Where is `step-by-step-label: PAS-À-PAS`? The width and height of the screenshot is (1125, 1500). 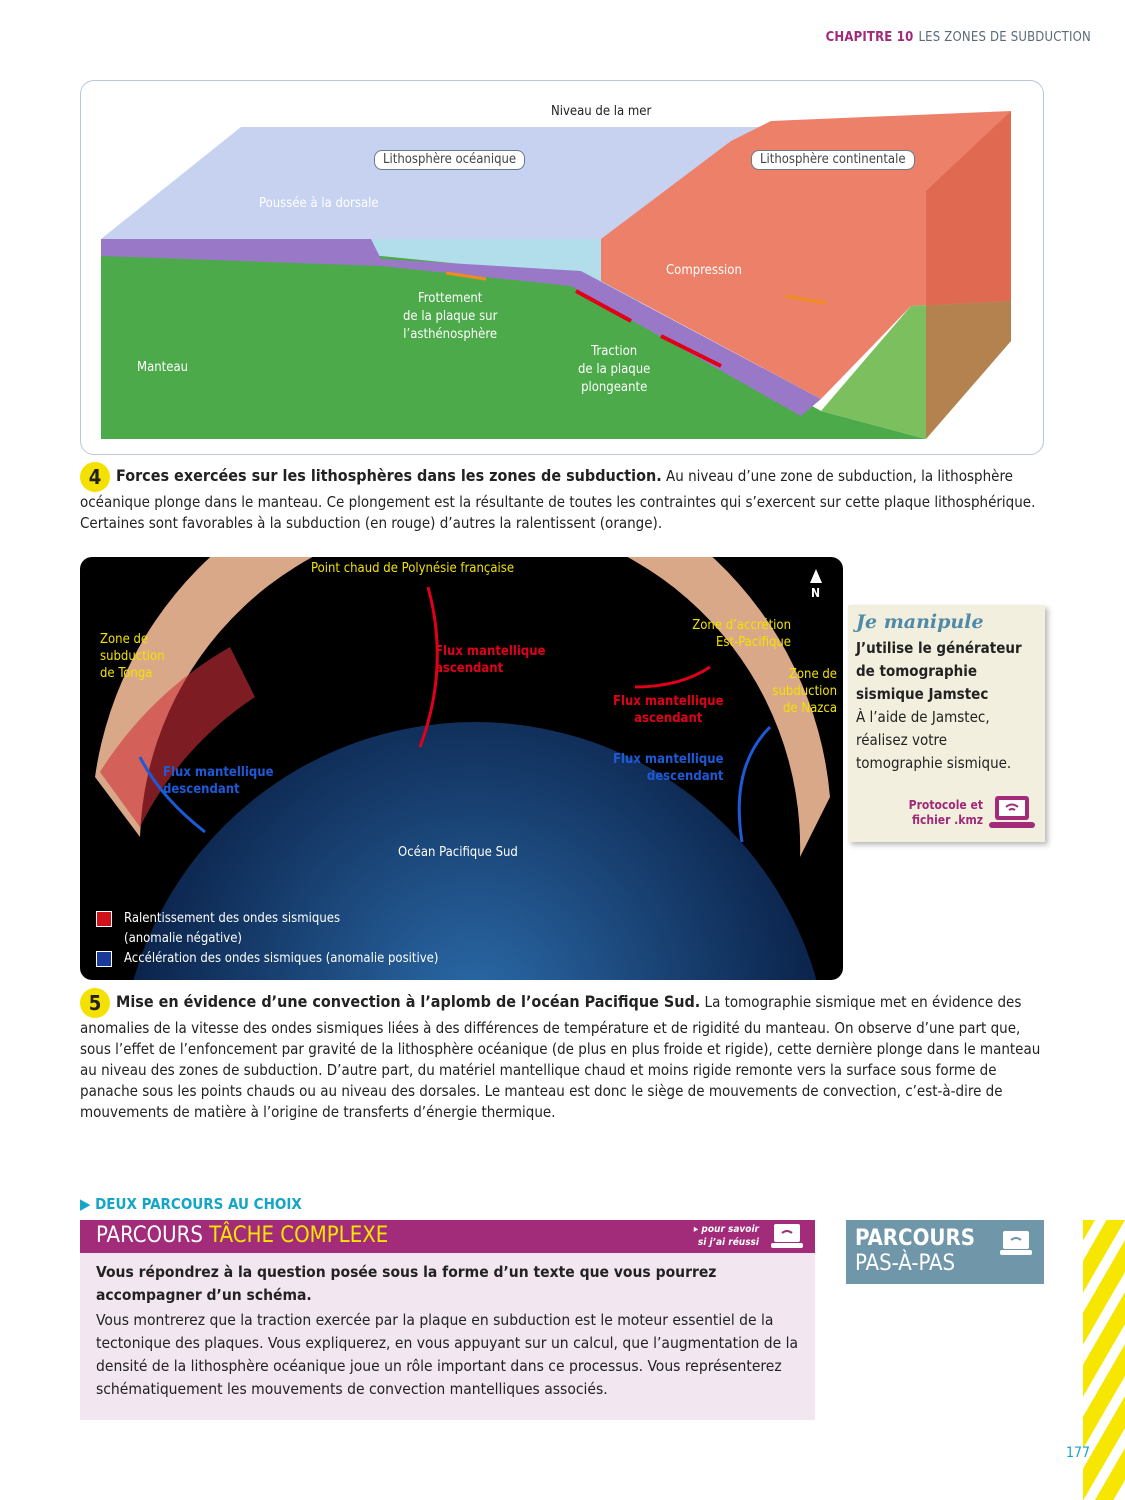
step-by-step-label: PAS-À-PAS is located at coordinates (905, 1263).